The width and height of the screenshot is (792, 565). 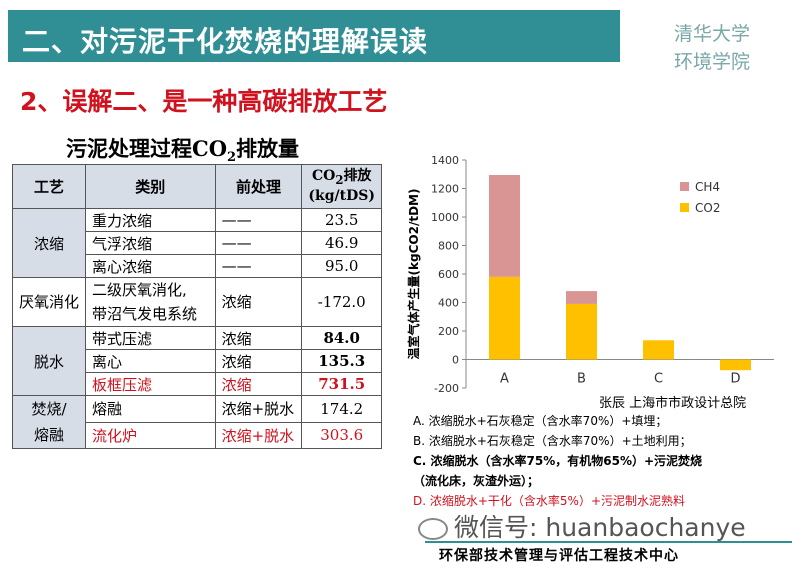 I want to click on bar-ch4-b, so click(x=581, y=297).